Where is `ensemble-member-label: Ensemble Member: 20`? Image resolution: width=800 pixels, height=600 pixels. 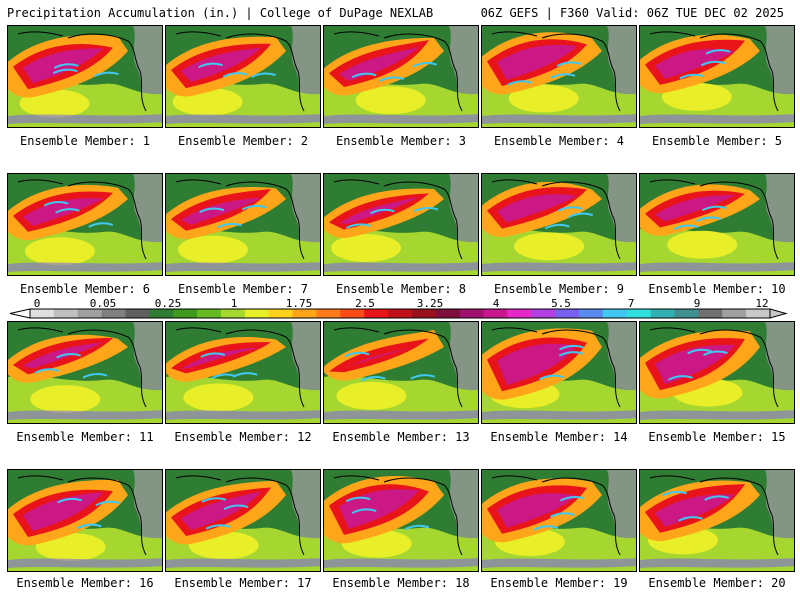 ensemble-member-label: Ensemble Member: 20 is located at coordinates (717, 583).